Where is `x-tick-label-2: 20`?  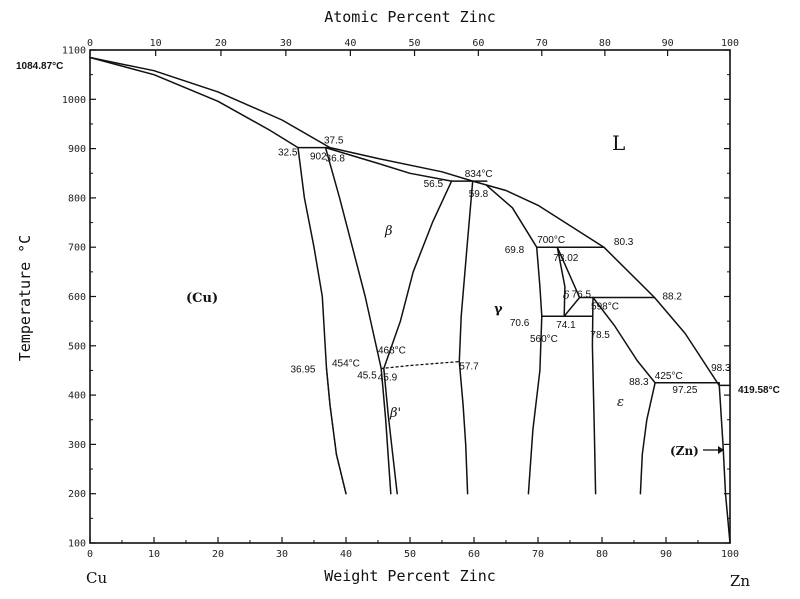
x-tick-label-2: 20 is located at coordinates (218, 554).